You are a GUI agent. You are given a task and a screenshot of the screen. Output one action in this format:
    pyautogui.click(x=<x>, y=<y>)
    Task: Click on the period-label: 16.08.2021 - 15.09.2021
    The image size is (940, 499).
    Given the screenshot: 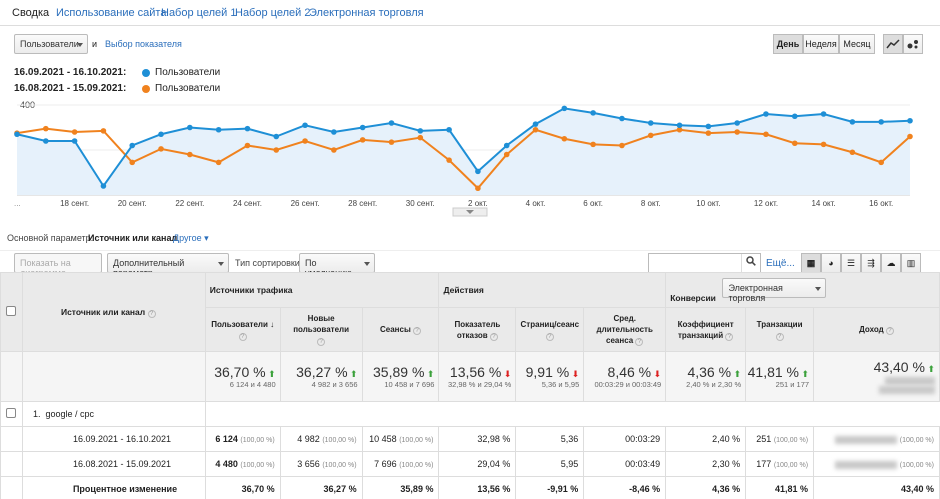 What is the action you would take?
    pyautogui.click(x=113, y=464)
    